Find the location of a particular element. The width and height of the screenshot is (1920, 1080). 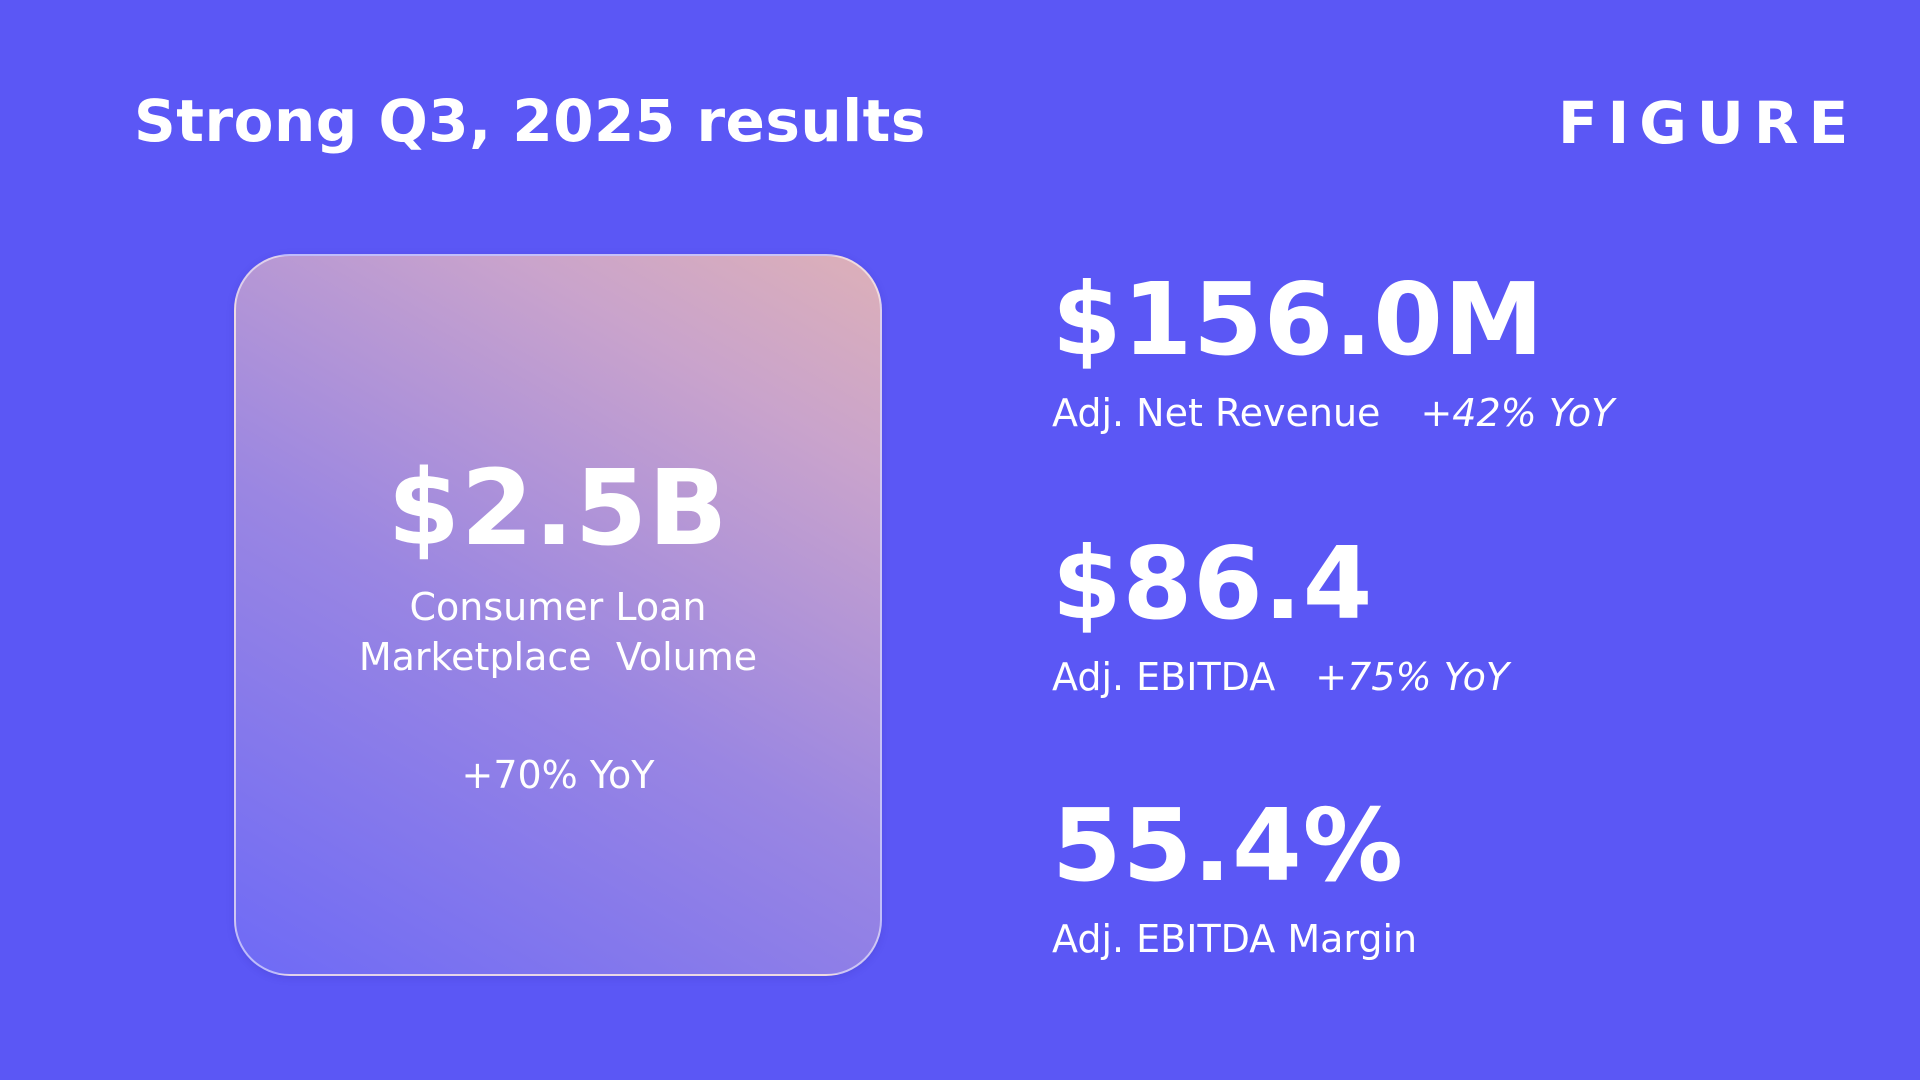

card-label: Consumer Loan Marketplace Volume is located at coordinates (558, 632).